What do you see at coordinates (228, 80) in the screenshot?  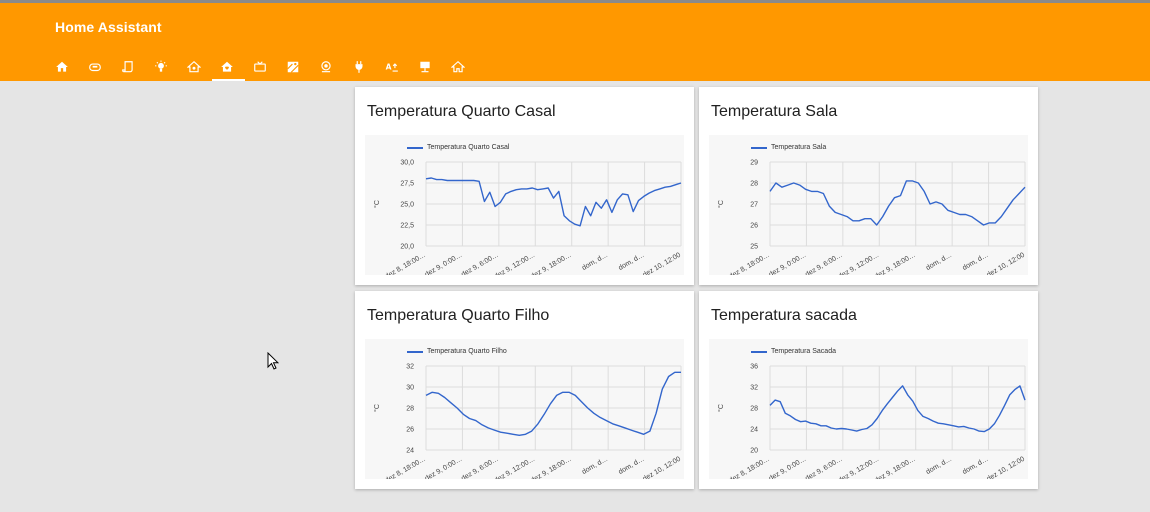 I see `active-tab-indicator` at bounding box center [228, 80].